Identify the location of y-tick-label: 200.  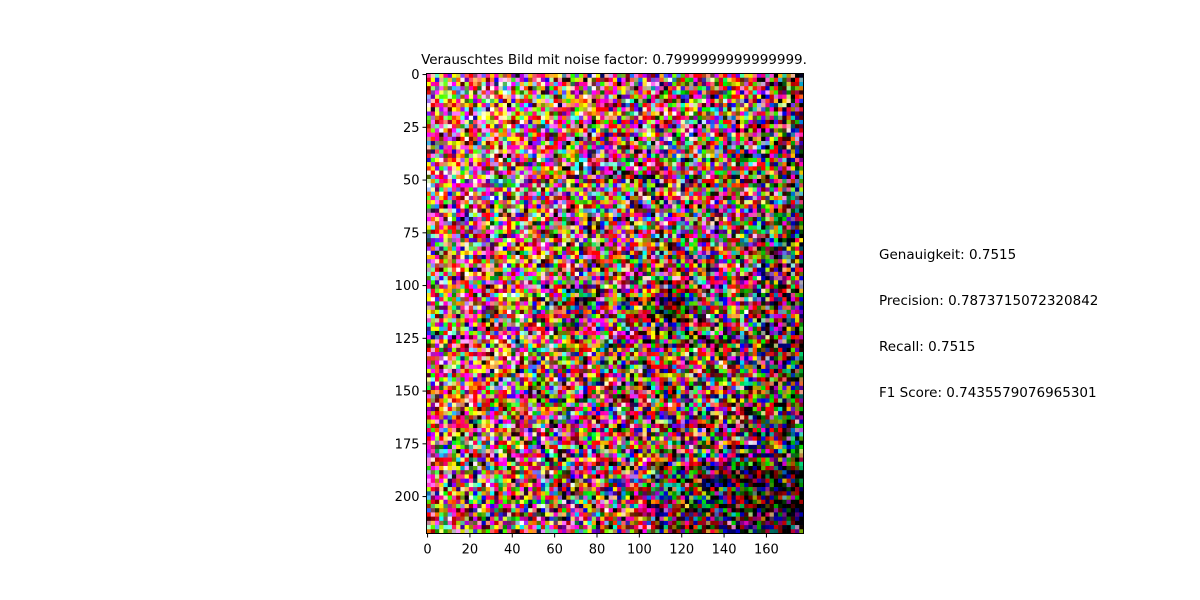
(407, 497).